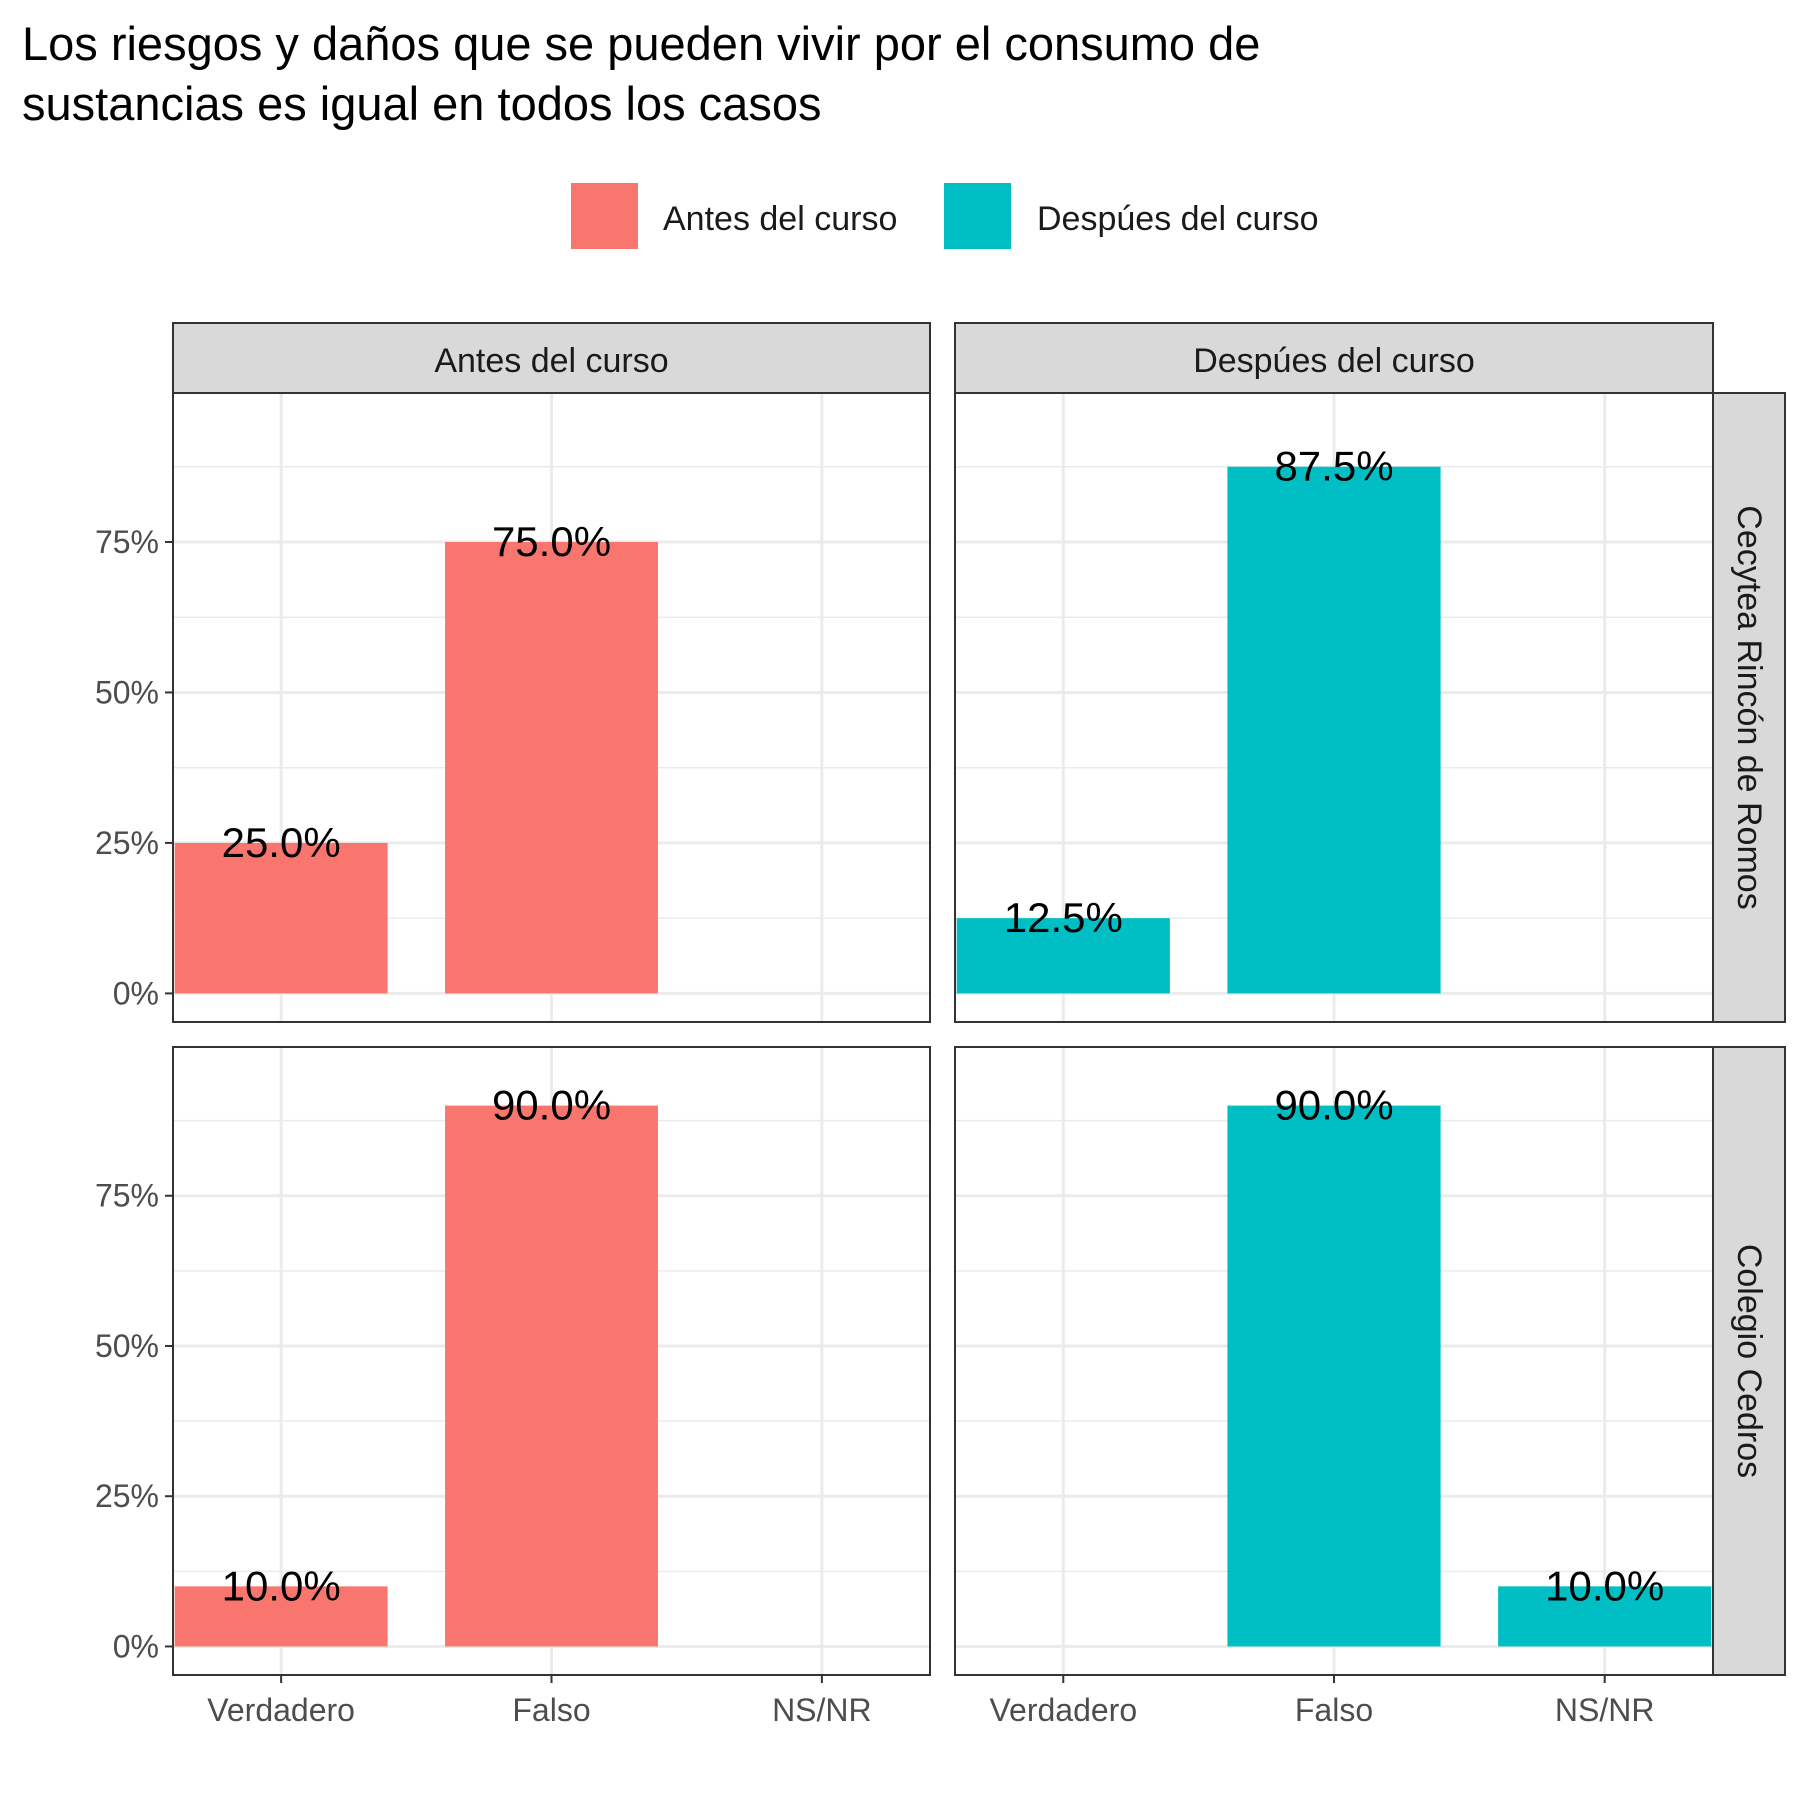  Describe the element at coordinates (1178, 219) in the screenshot. I see `legend-label-2: Despúes del curso` at that location.